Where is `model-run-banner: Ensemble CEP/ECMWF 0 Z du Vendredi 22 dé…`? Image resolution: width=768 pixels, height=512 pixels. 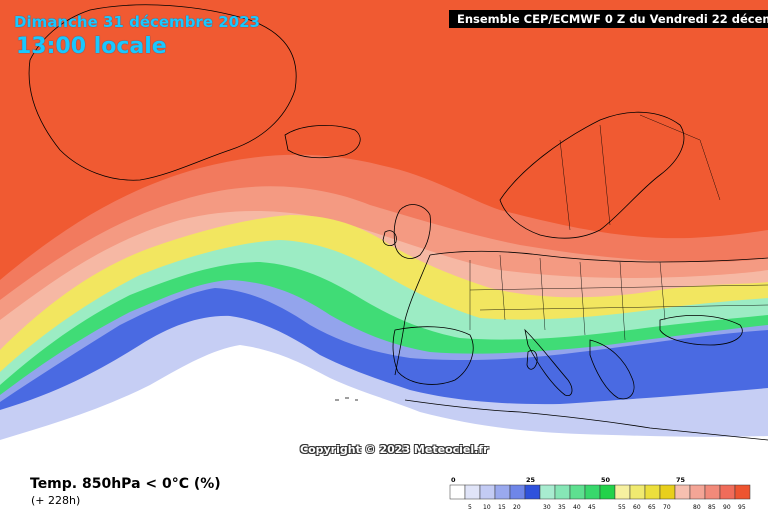
model-run-banner: Ensemble CEP/ECMWF 0 Z du Vendredi 22 dé… is located at coordinates (608, 19).